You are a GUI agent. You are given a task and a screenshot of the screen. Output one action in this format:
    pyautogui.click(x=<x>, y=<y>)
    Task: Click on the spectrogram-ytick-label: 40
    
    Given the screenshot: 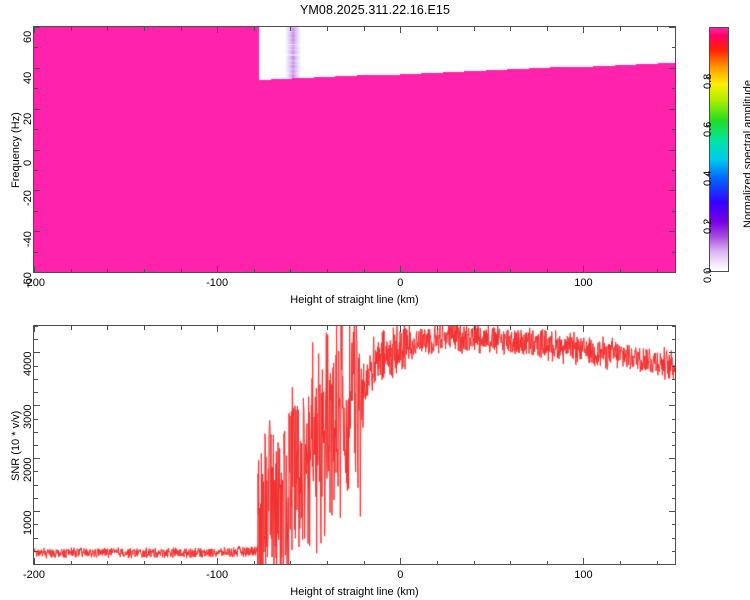 What is the action you would take?
    pyautogui.click(x=28, y=77)
    